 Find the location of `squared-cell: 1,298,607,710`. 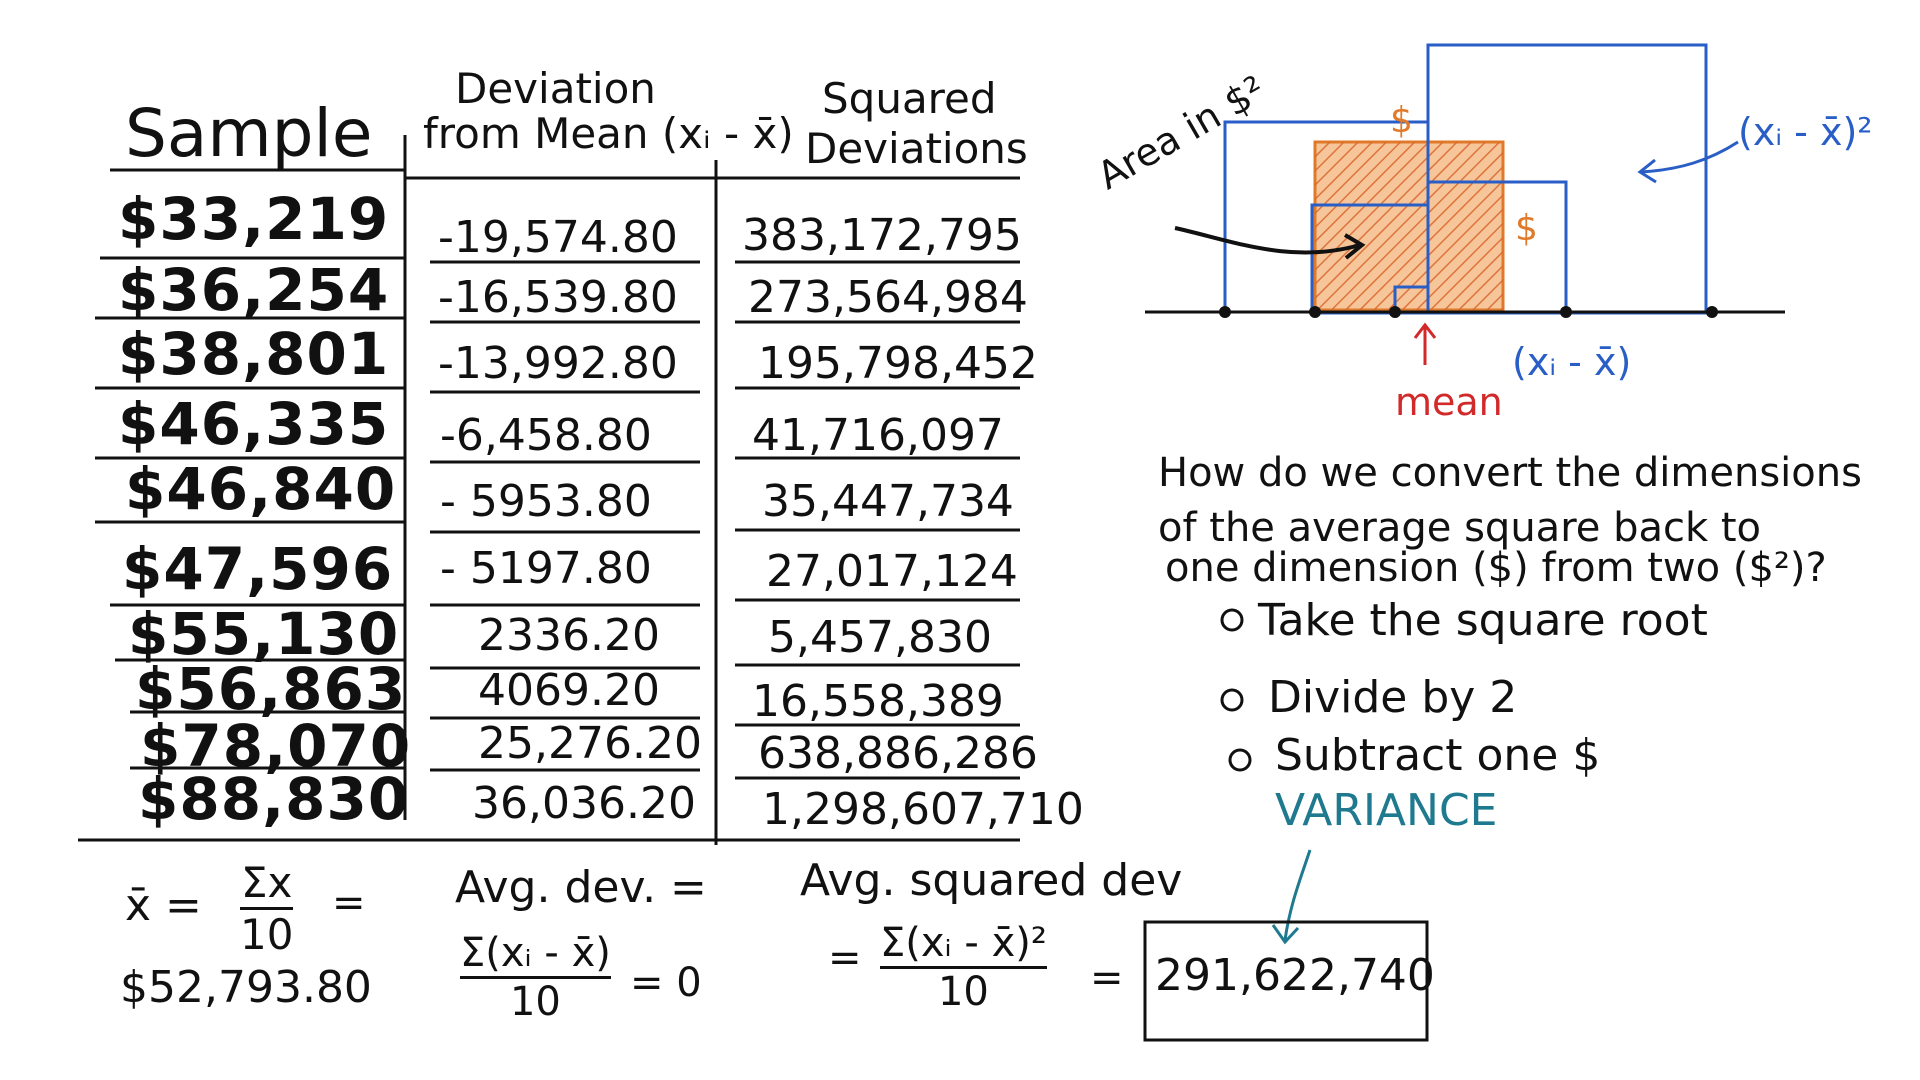

squared-cell: 1,298,607,710 is located at coordinates (923, 809).